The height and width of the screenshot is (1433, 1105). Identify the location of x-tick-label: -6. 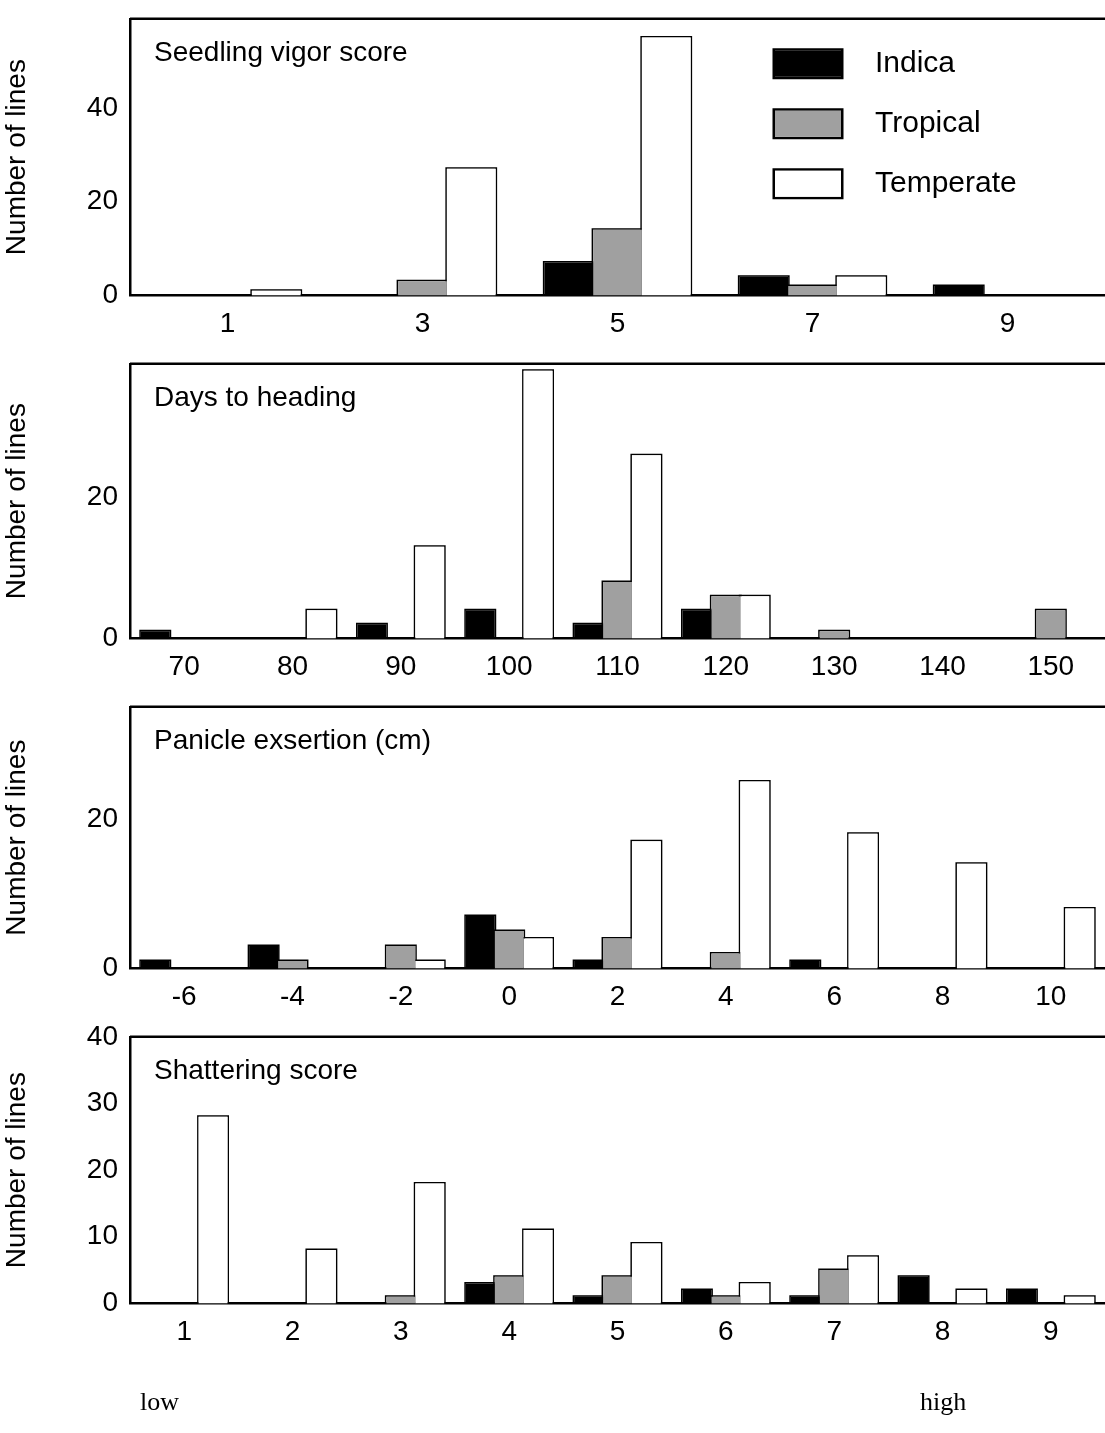
(184, 995).